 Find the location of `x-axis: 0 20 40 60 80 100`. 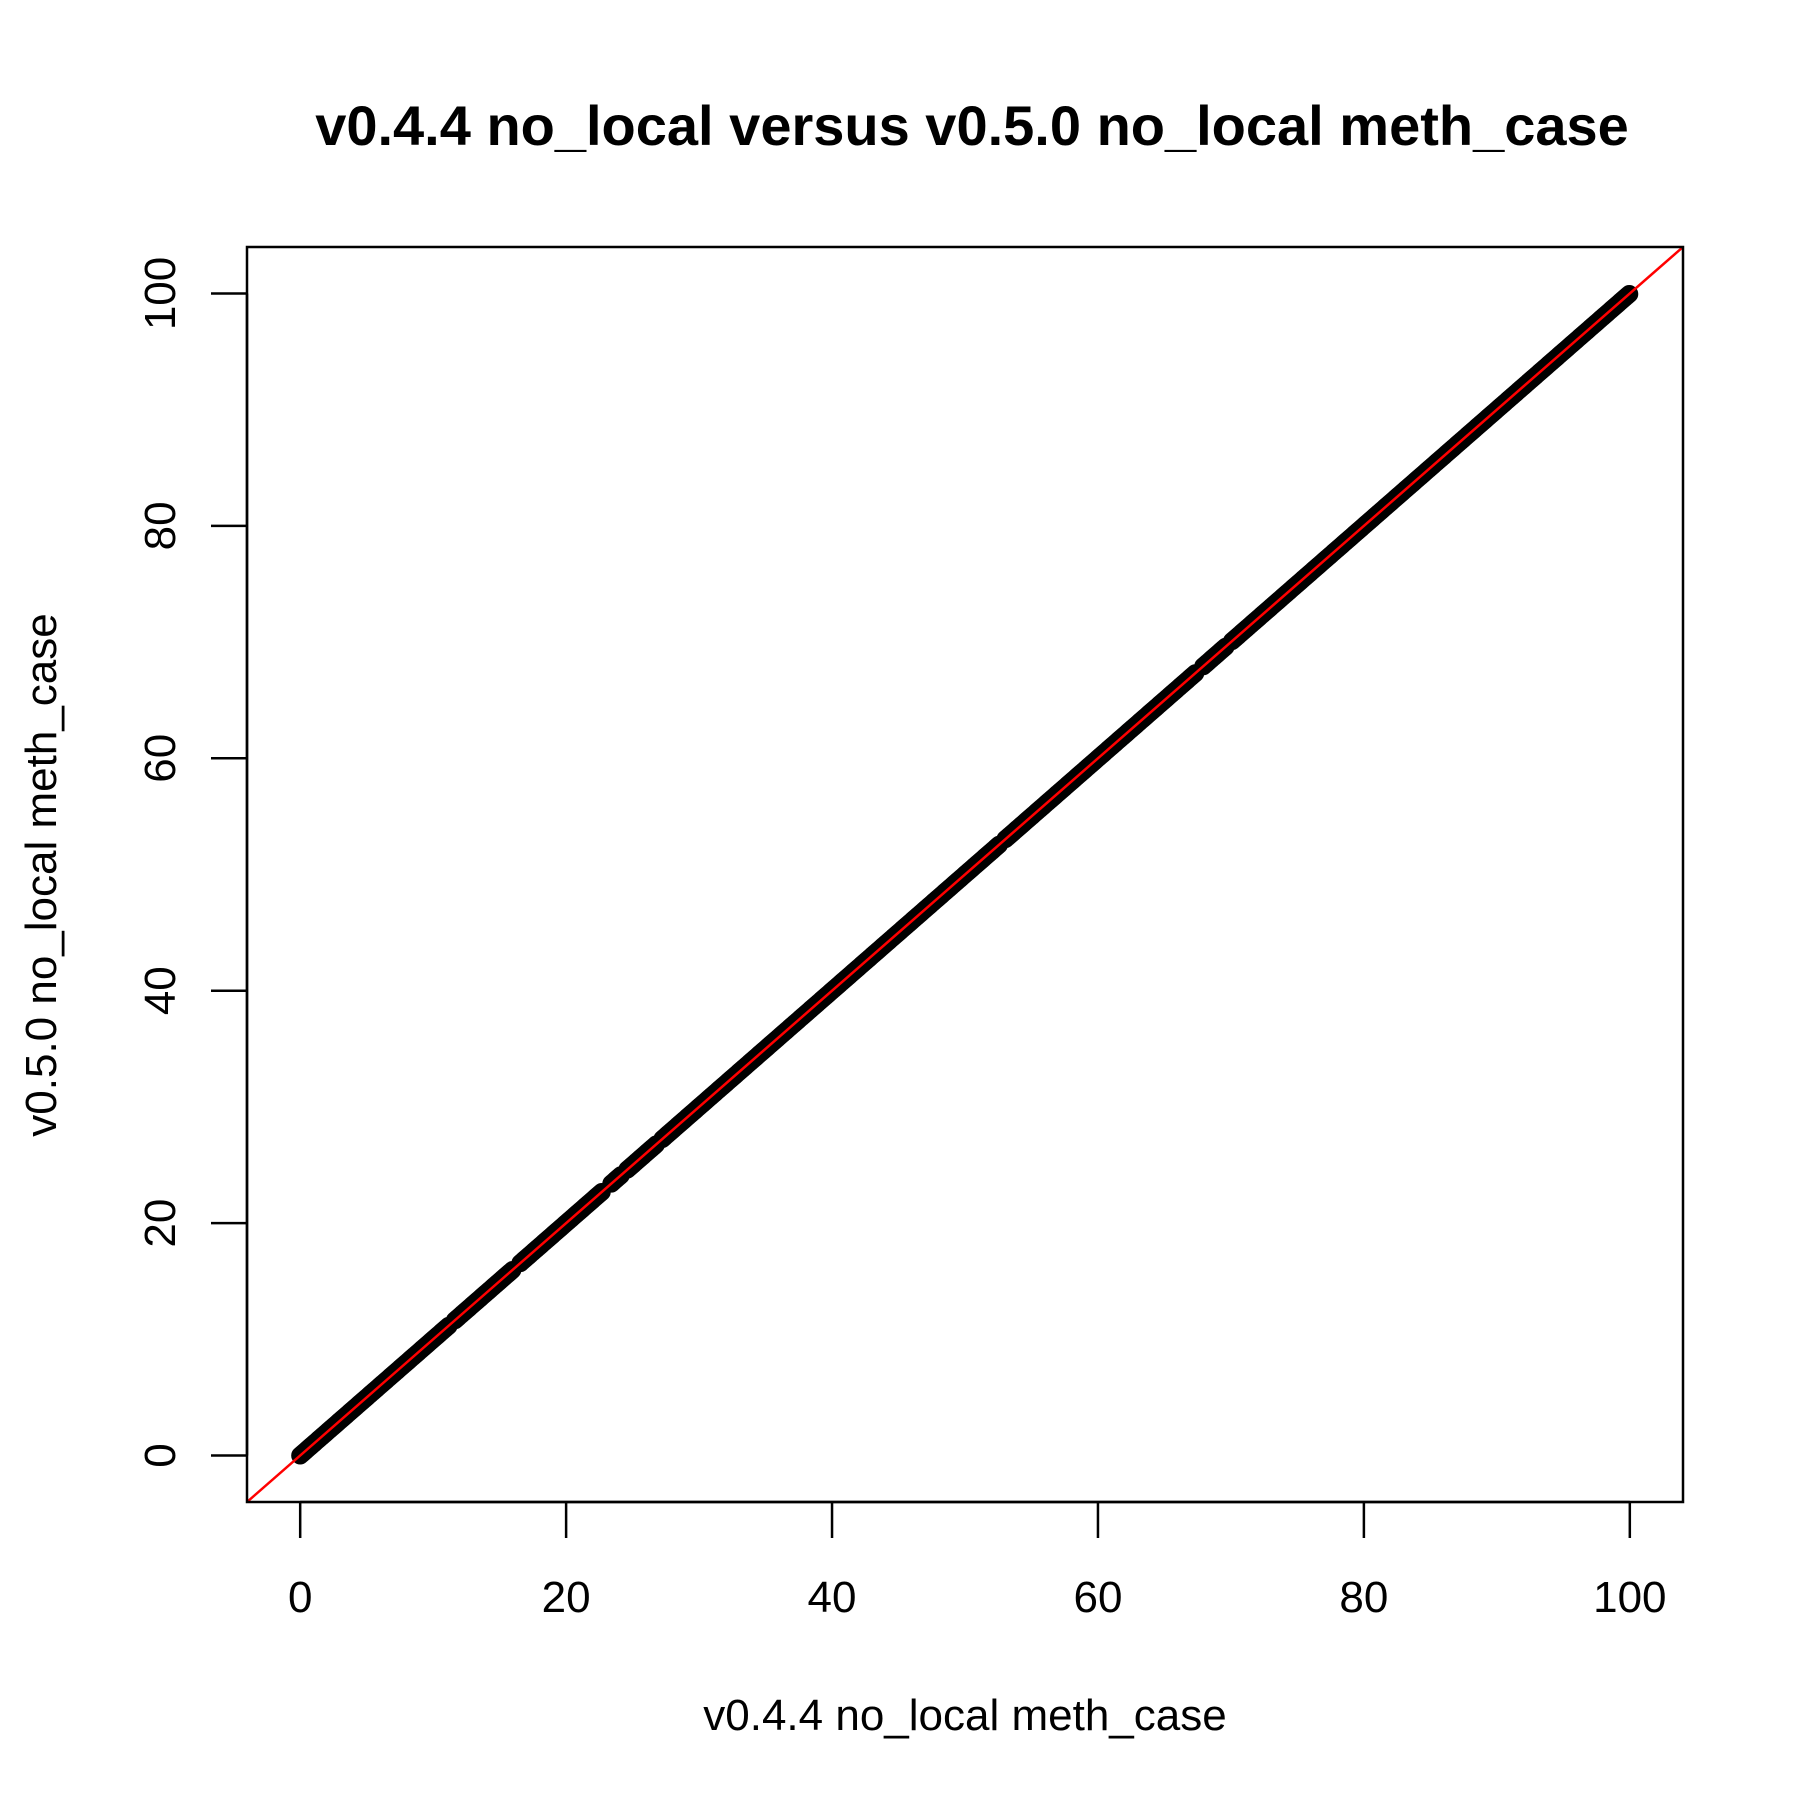

x-axis: 0 20 40 60 80 100 is located at coordinates (977, 1561).